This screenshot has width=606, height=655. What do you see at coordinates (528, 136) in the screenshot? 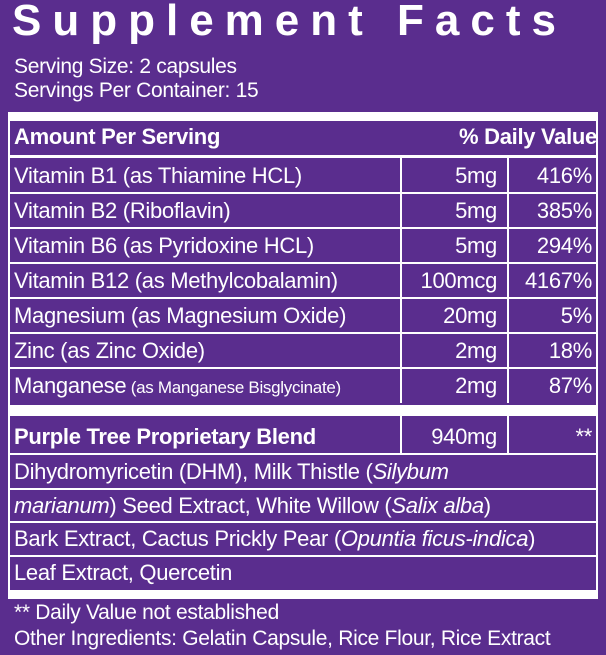
I see `header-daily-value: % Daily Value` at bounding box center [528, 136].